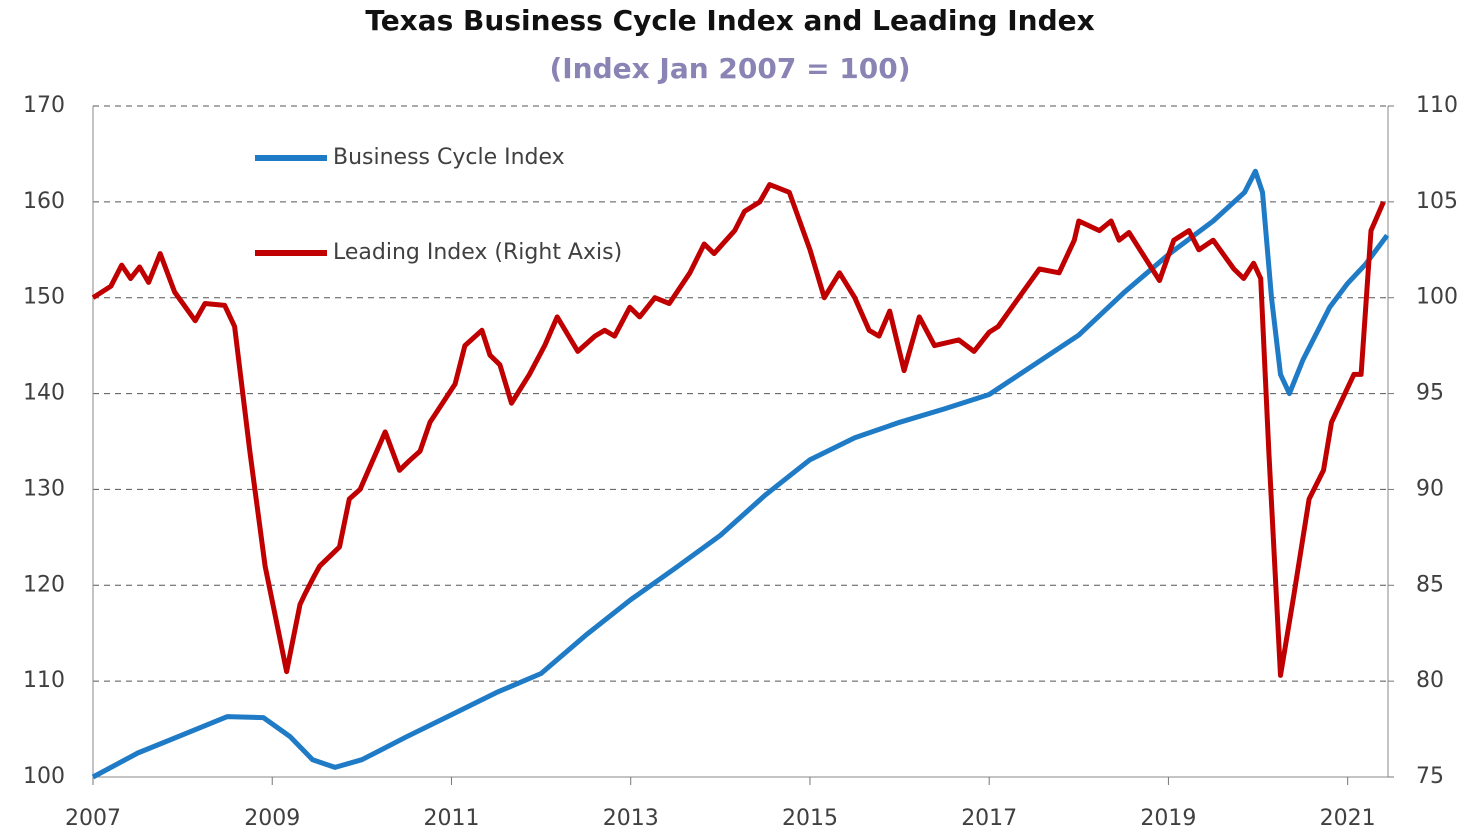 Image resolution: width=1474 pixels, height=839 pixels. I want to click on y-tick-label: 130, so click(44, 488).